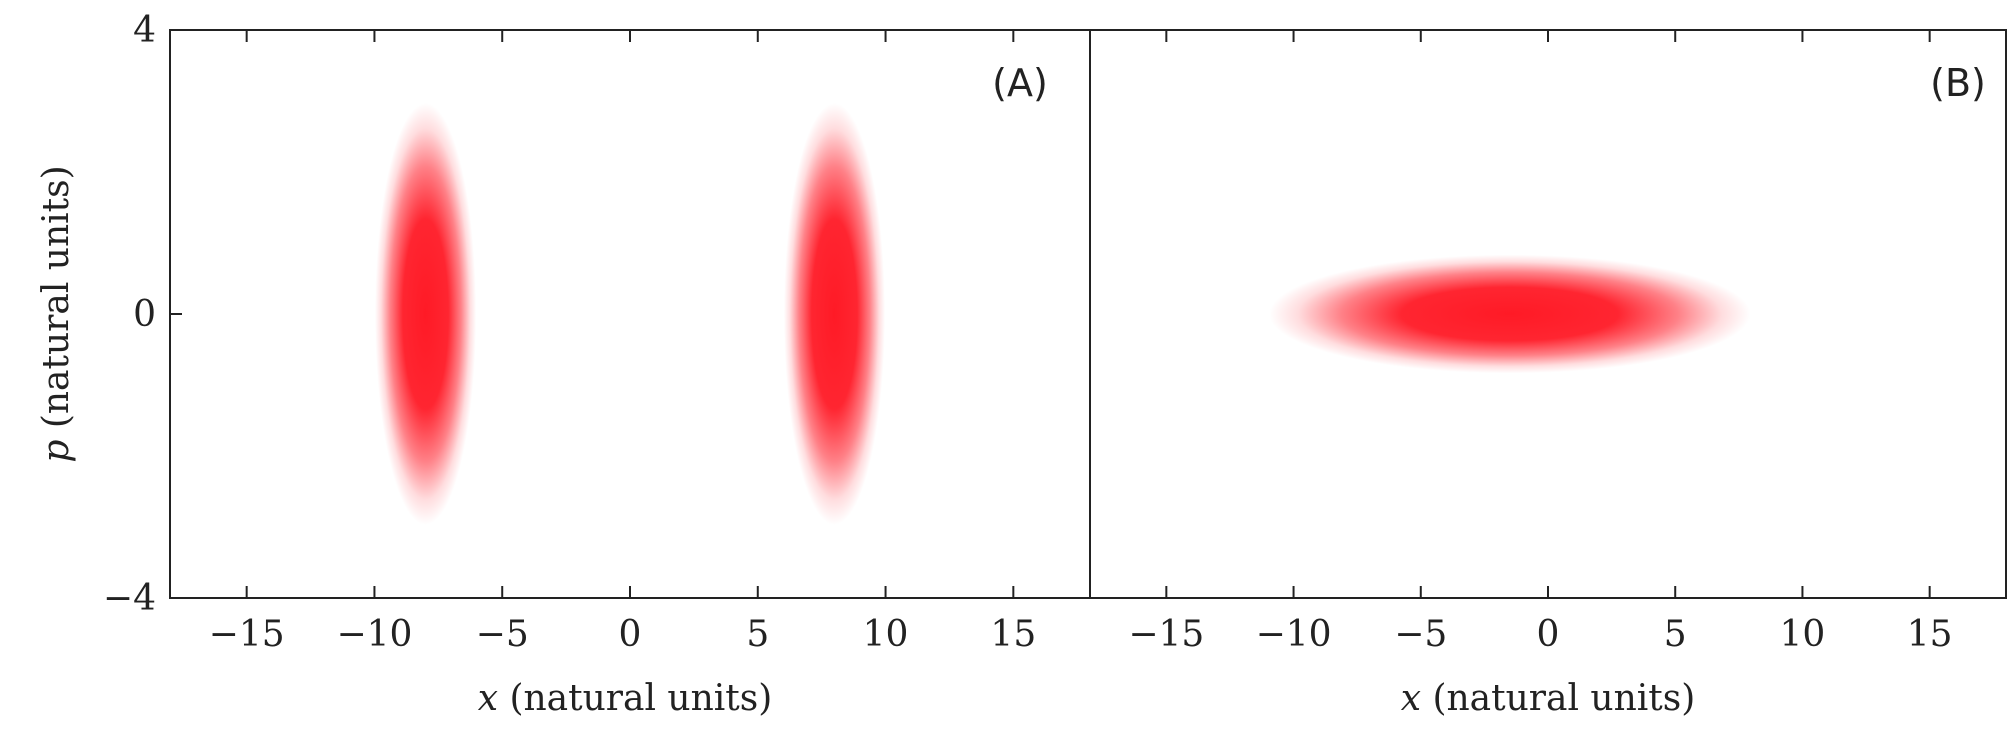  Describe the element at coordinates (635, 698) in the screenshot. I see `panel-a-x-axis-unit: (natural units)` at that location.